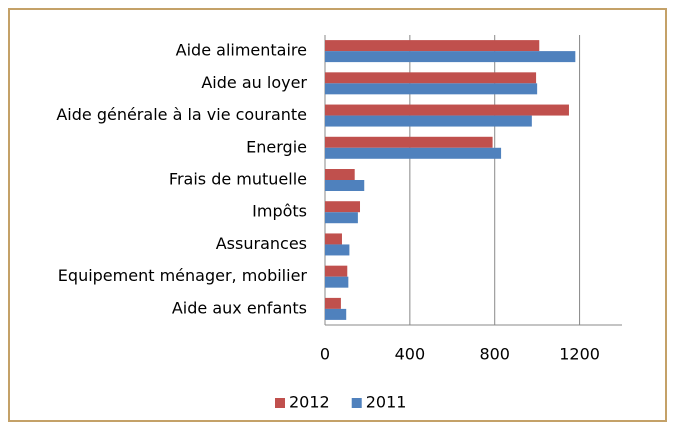 The width and height of the screenshot is (675, 430). What do you see at coordinates (309, 402) in the screenshot?
I see `legend-label: 2012` at bounding box center [309, 402].